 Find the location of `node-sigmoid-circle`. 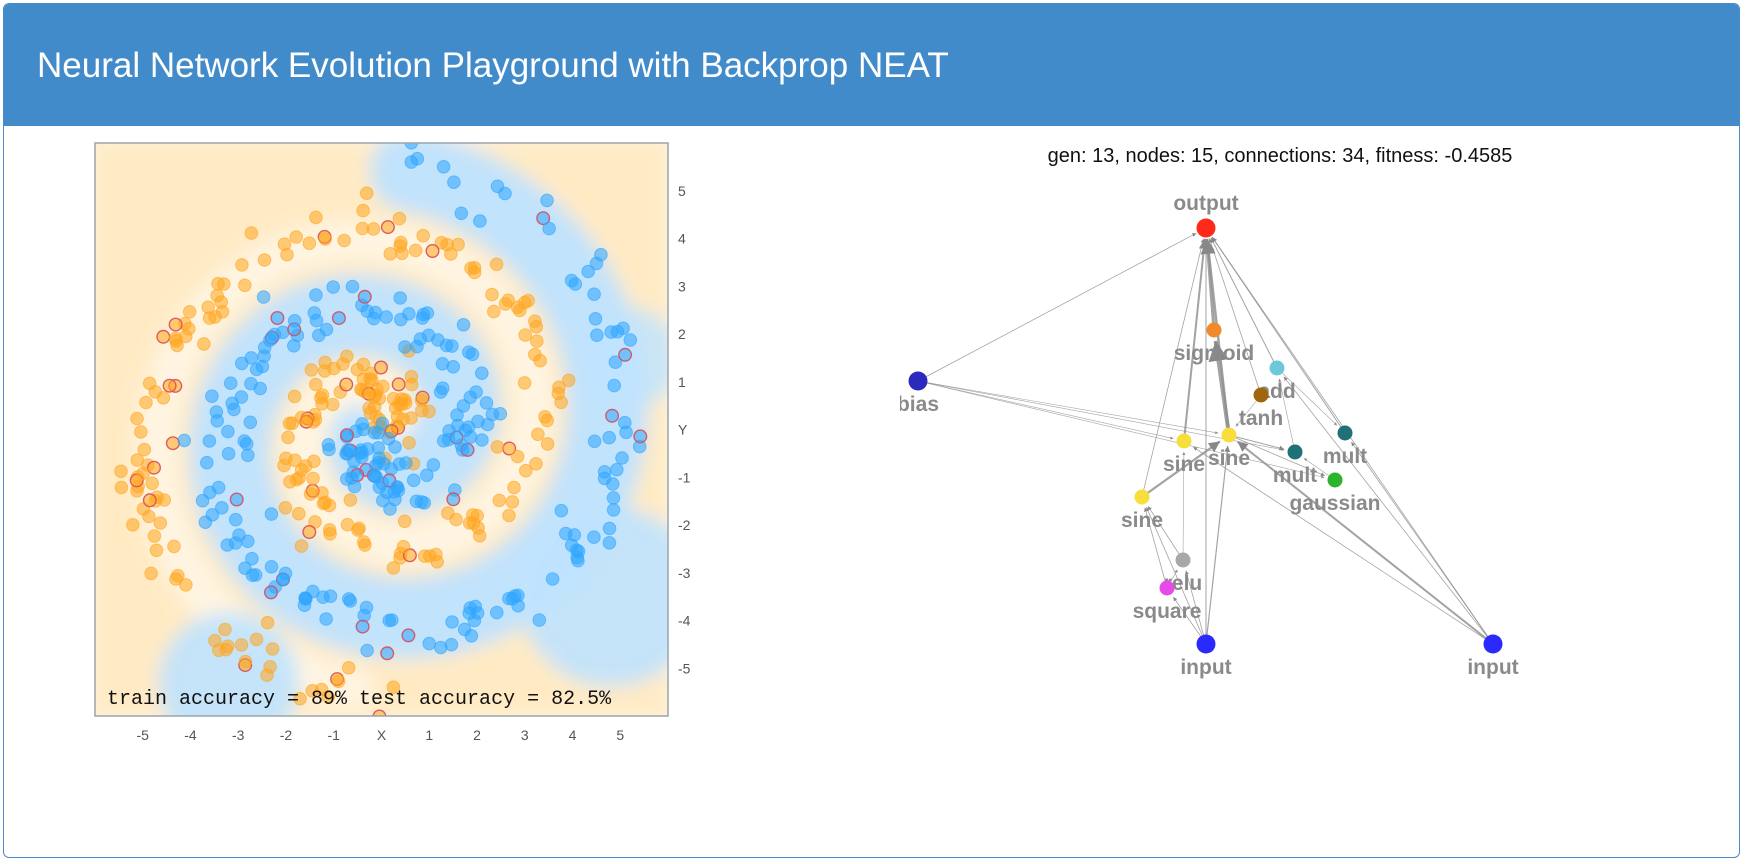

node-sigmoid-circle is located at coordinates (1214, 330).